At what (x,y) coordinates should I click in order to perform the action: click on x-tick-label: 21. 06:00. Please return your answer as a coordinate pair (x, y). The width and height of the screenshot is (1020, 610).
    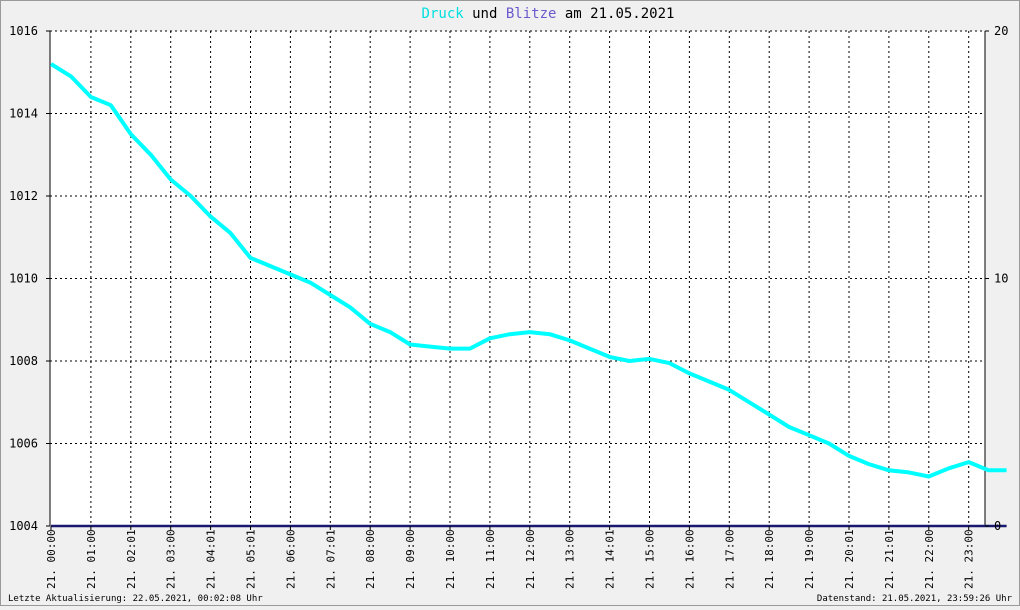
    Looking at the image, I should click on (290, 559).